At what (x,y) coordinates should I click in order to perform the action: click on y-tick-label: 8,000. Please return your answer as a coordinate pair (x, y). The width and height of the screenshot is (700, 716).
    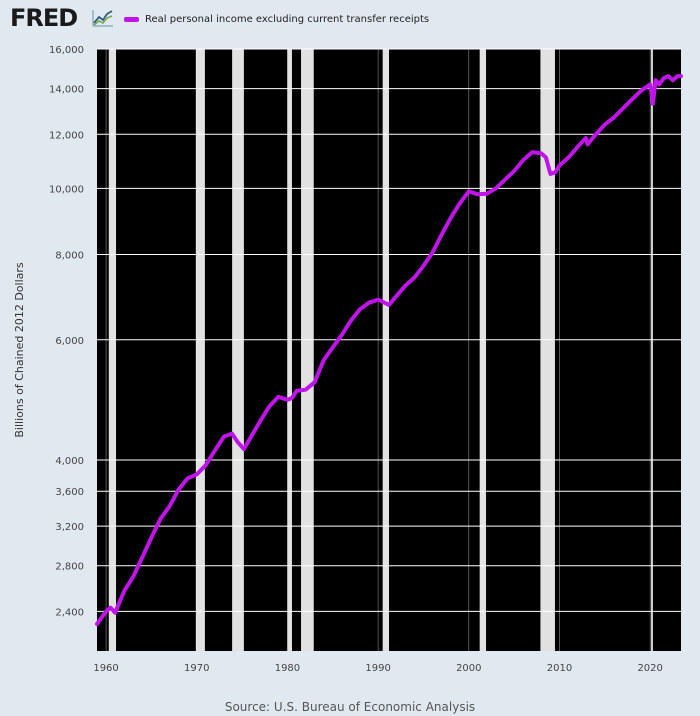
    Looking at the image, I should click on (69, 255).